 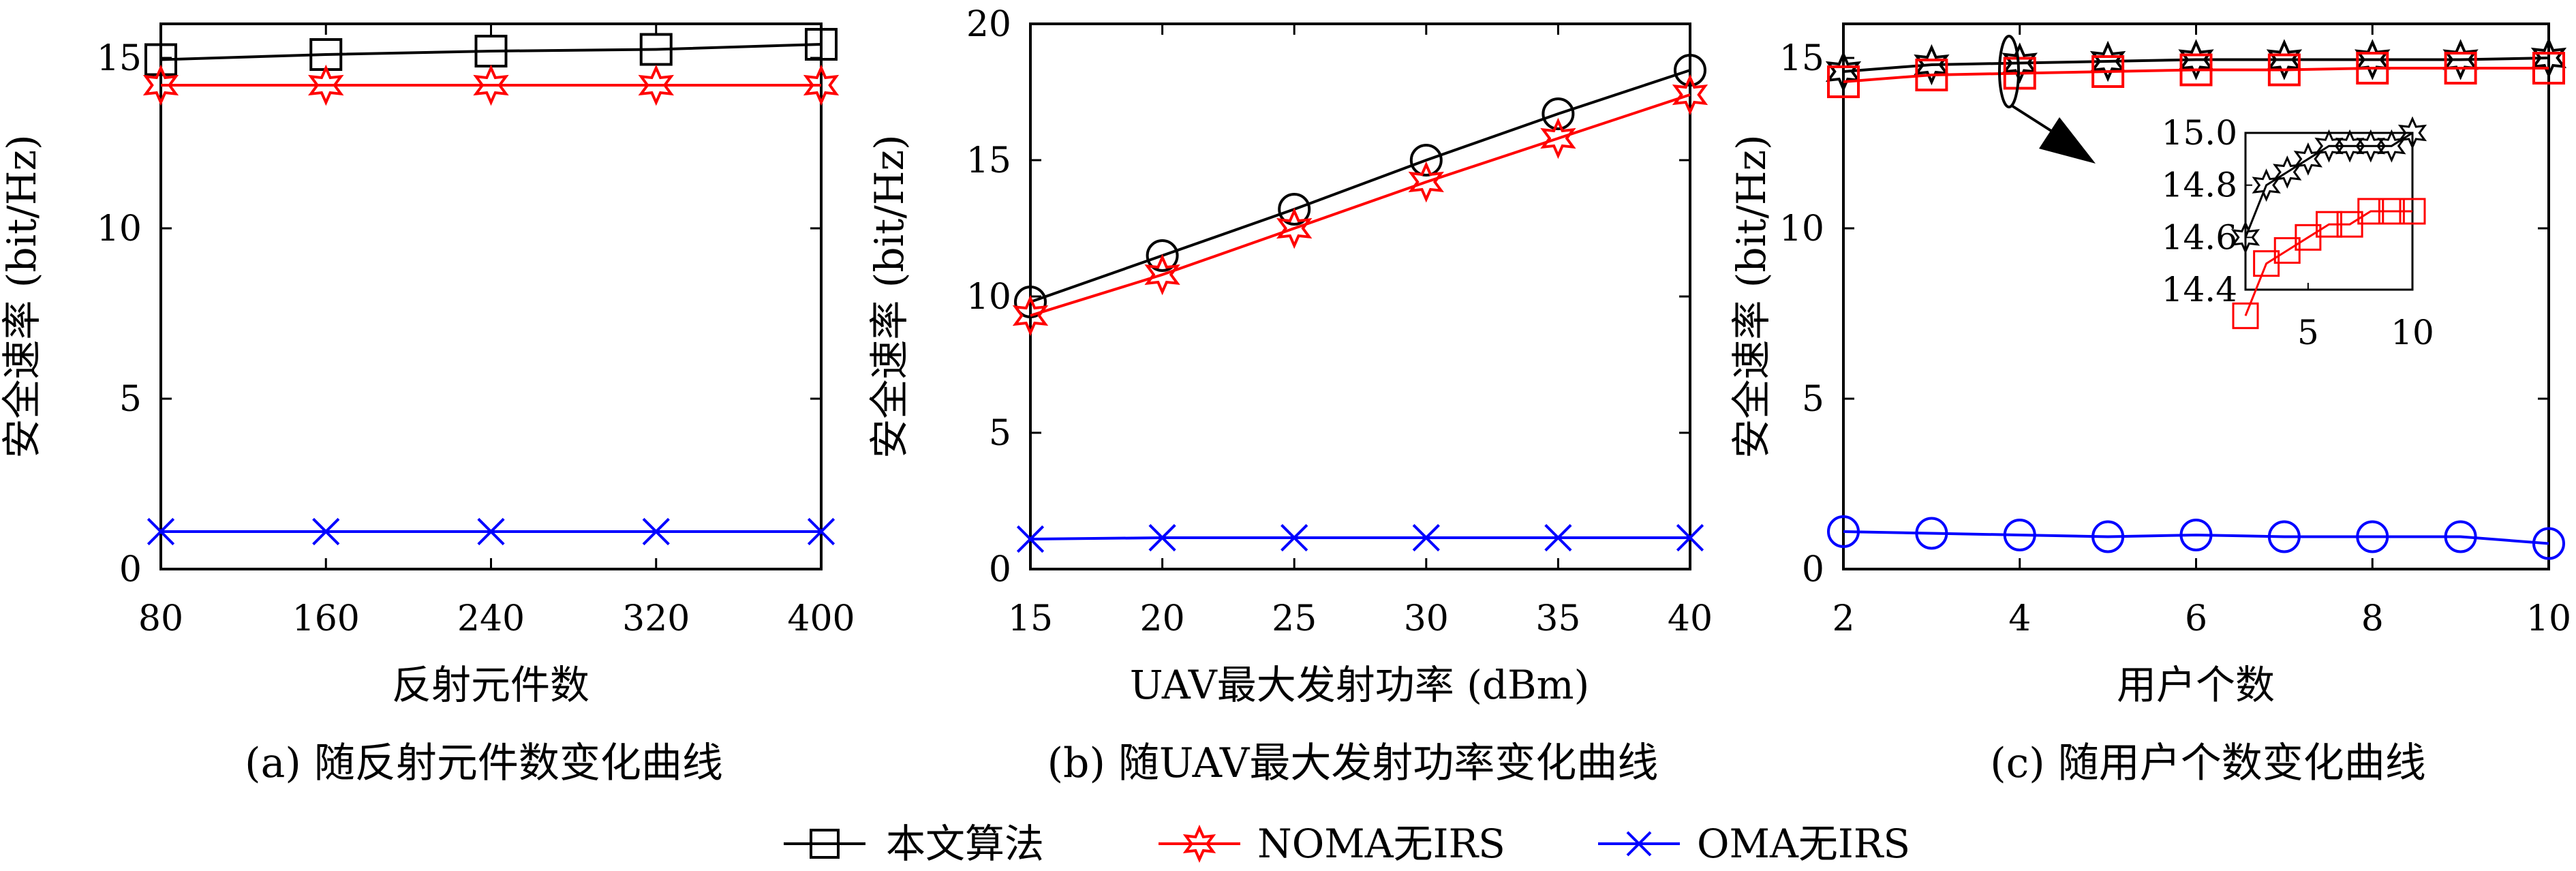 I want to click on inset-x-tick-label: 5, so click(x=2308, y=332).